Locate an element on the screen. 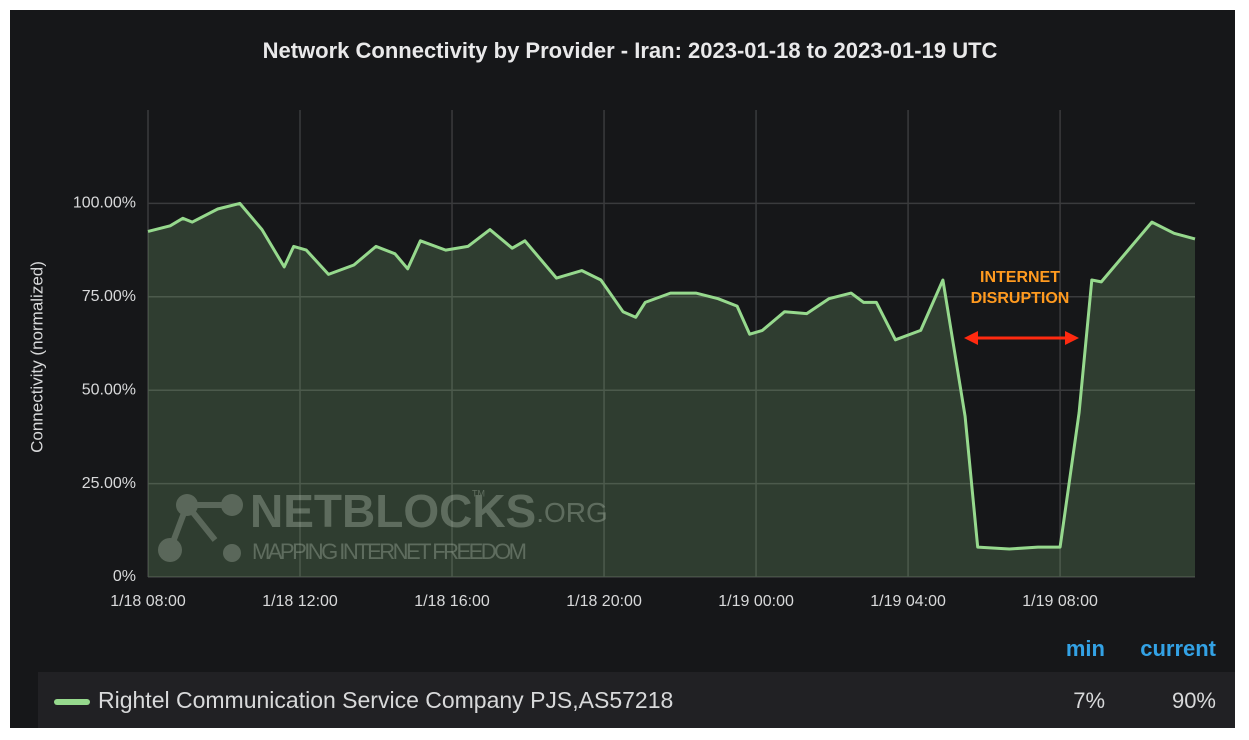 This screenshot has height=740, width=1249. annotation-arrow is located at coordinates (1021, 338).